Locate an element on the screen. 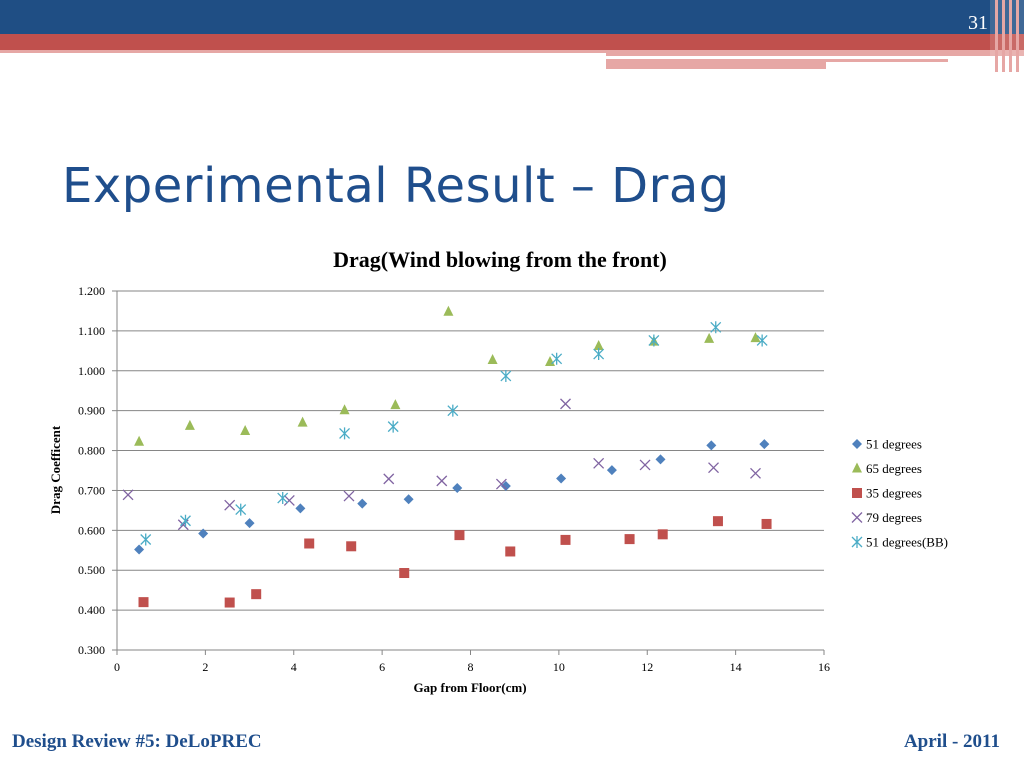  y-tick-label: 0.900 is located at coordinates (91, 411).